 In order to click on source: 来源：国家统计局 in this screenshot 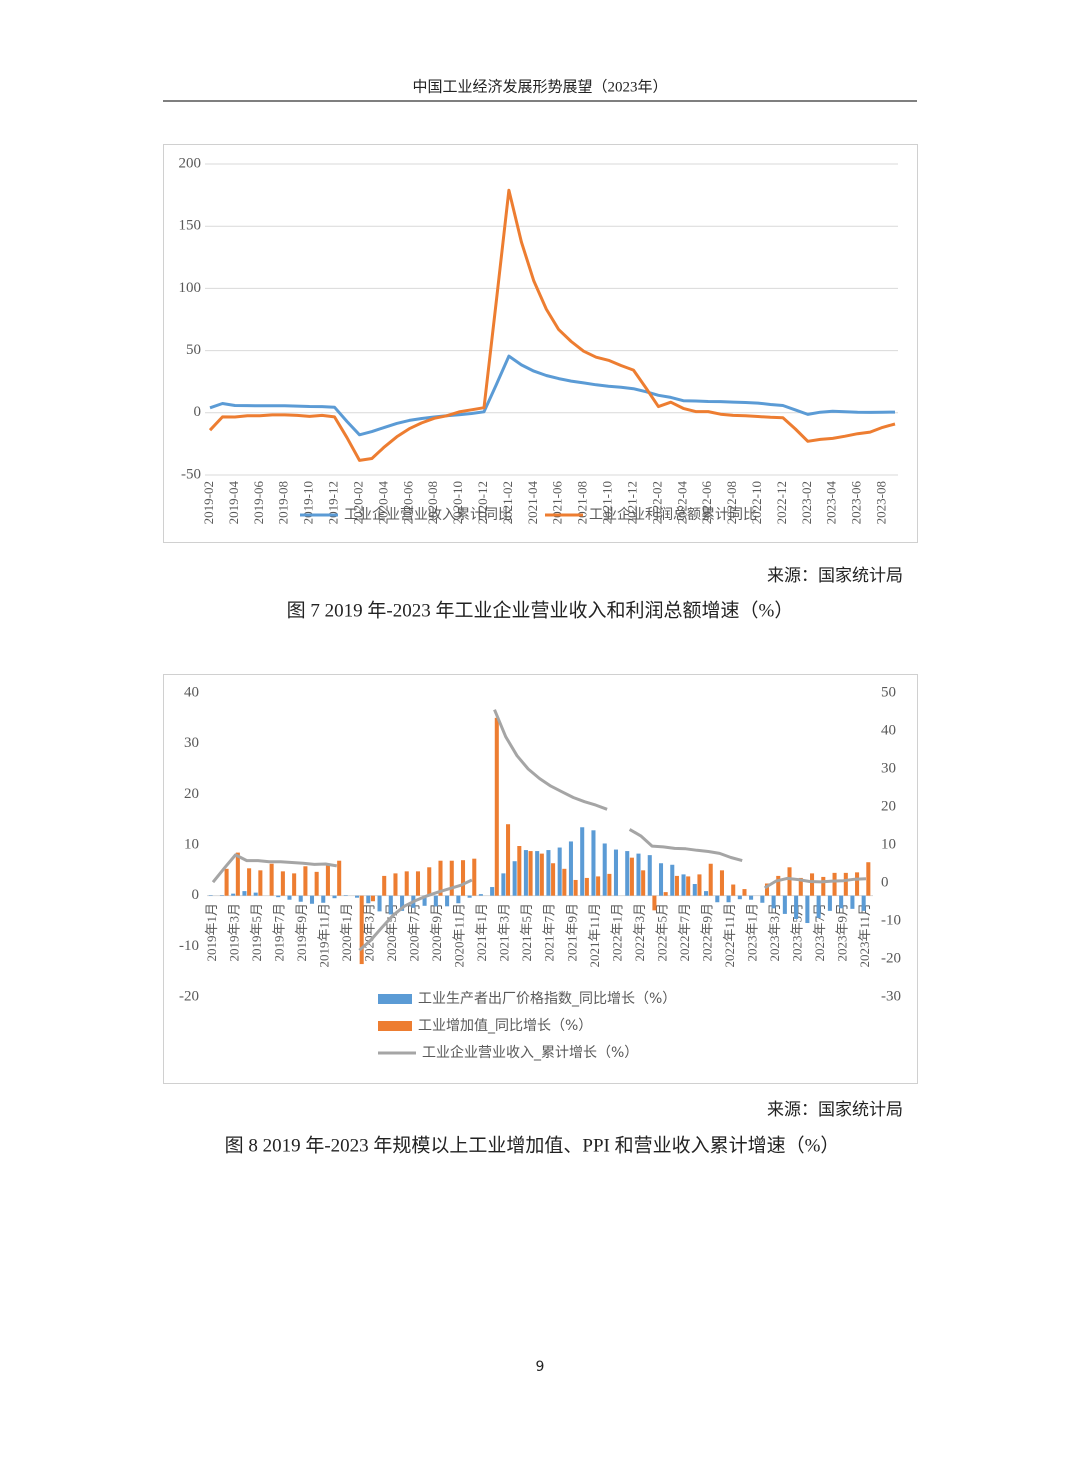, I will do `click(835, 575)`.